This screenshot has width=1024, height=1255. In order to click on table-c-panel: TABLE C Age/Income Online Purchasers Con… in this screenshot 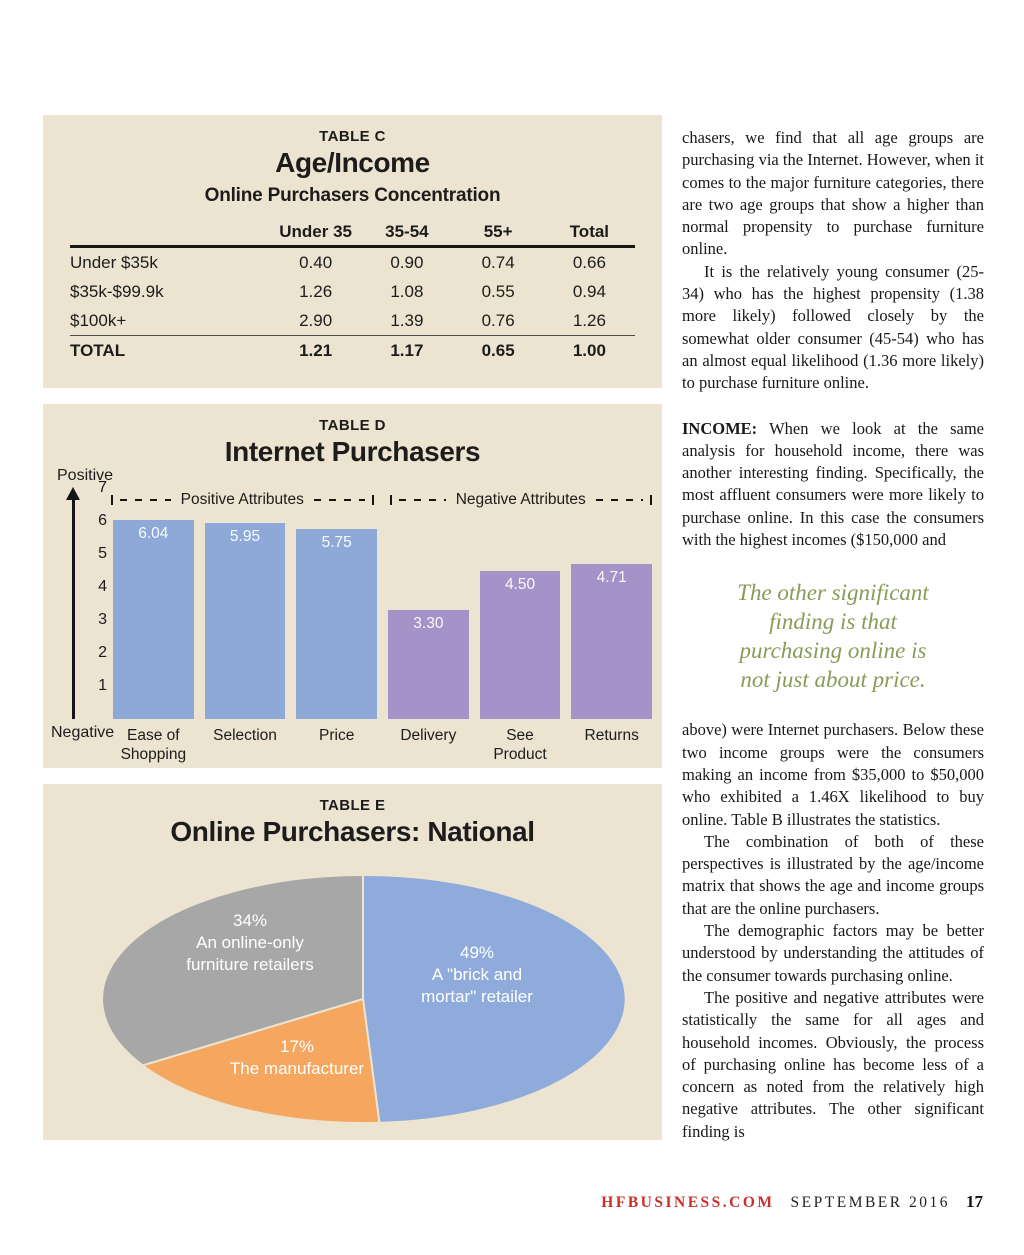, I will do `click(352, 251)`.